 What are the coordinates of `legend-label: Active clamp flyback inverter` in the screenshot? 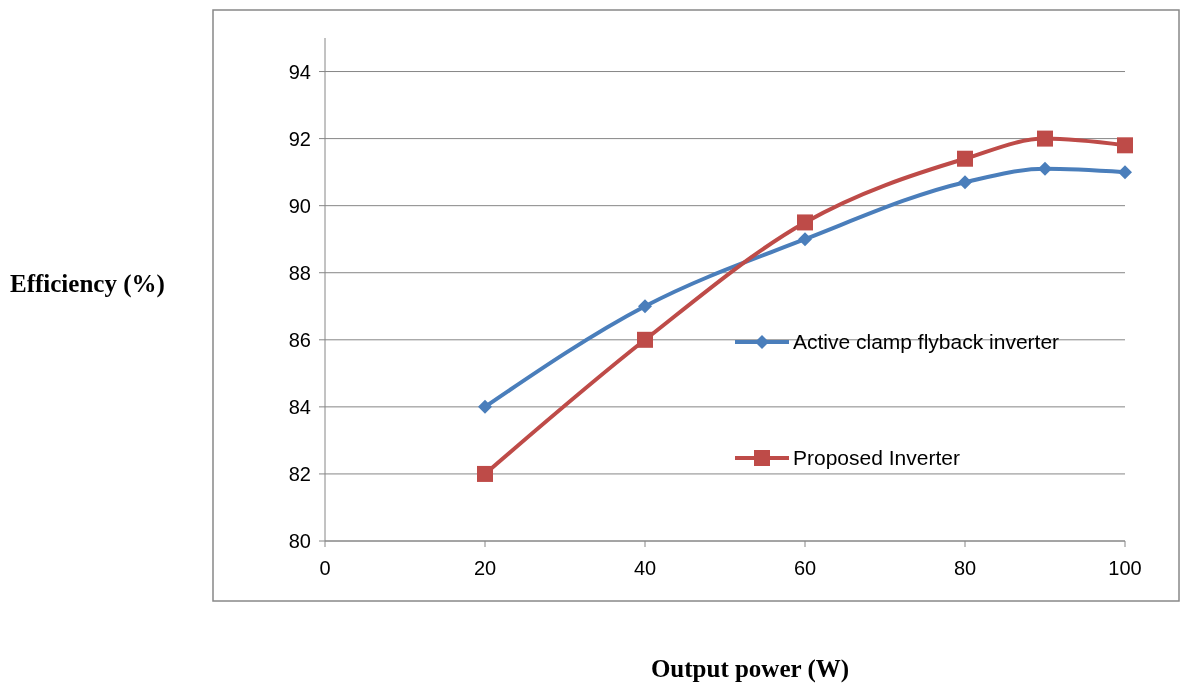 It's located at (926, 342).